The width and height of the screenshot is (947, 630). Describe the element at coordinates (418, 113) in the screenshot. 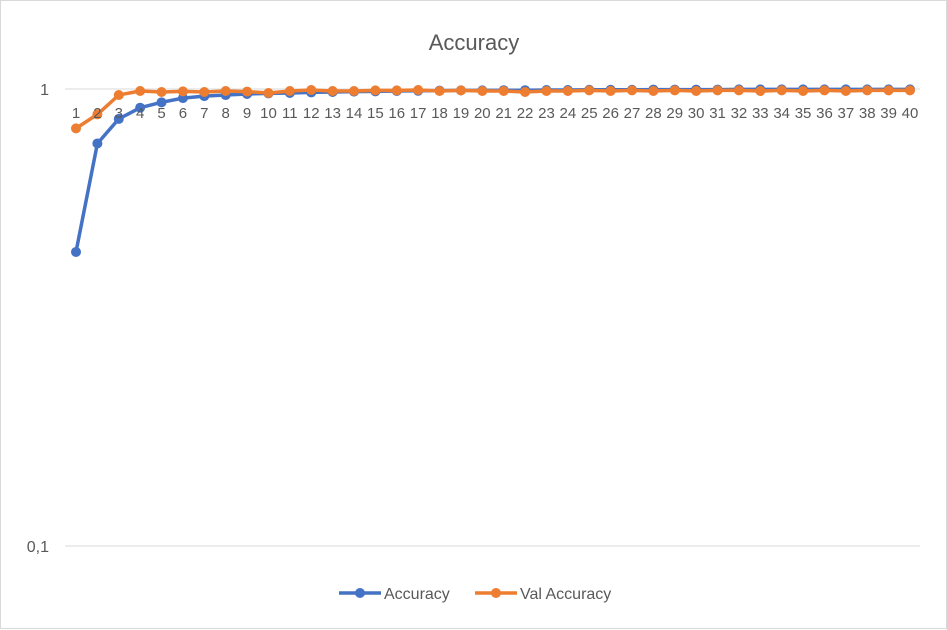

I see `x-tick-label: 17` at that location.